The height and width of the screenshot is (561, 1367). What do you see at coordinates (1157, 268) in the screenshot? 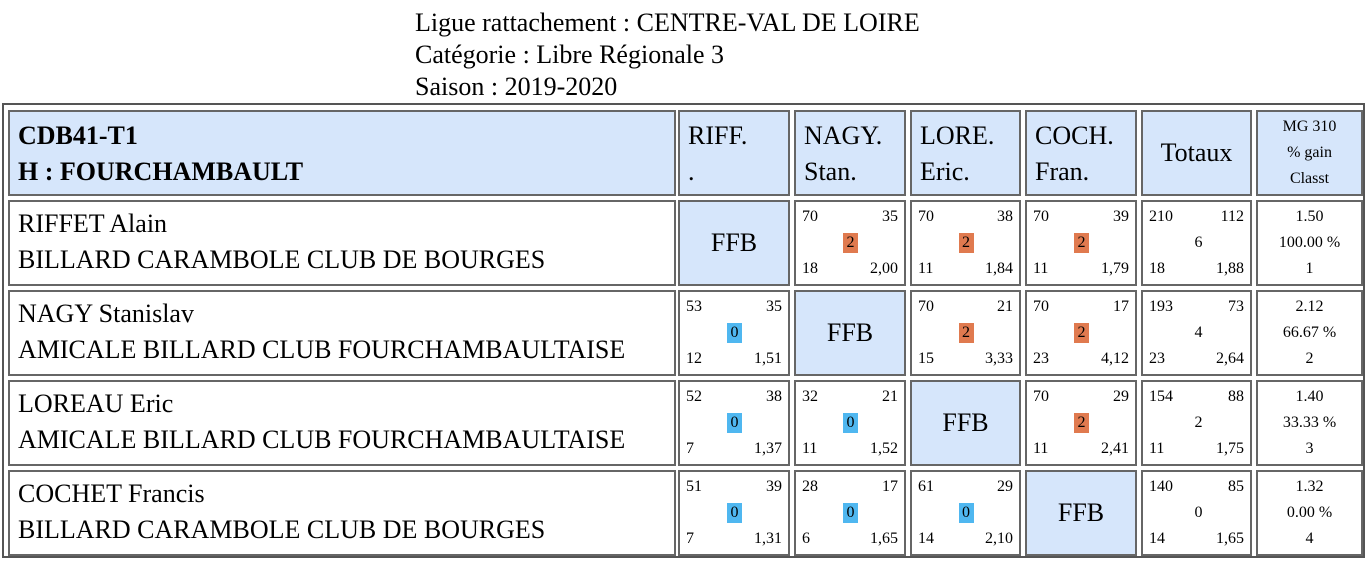
I see `total-best-series: 18` at bounding box center [1157, 268].